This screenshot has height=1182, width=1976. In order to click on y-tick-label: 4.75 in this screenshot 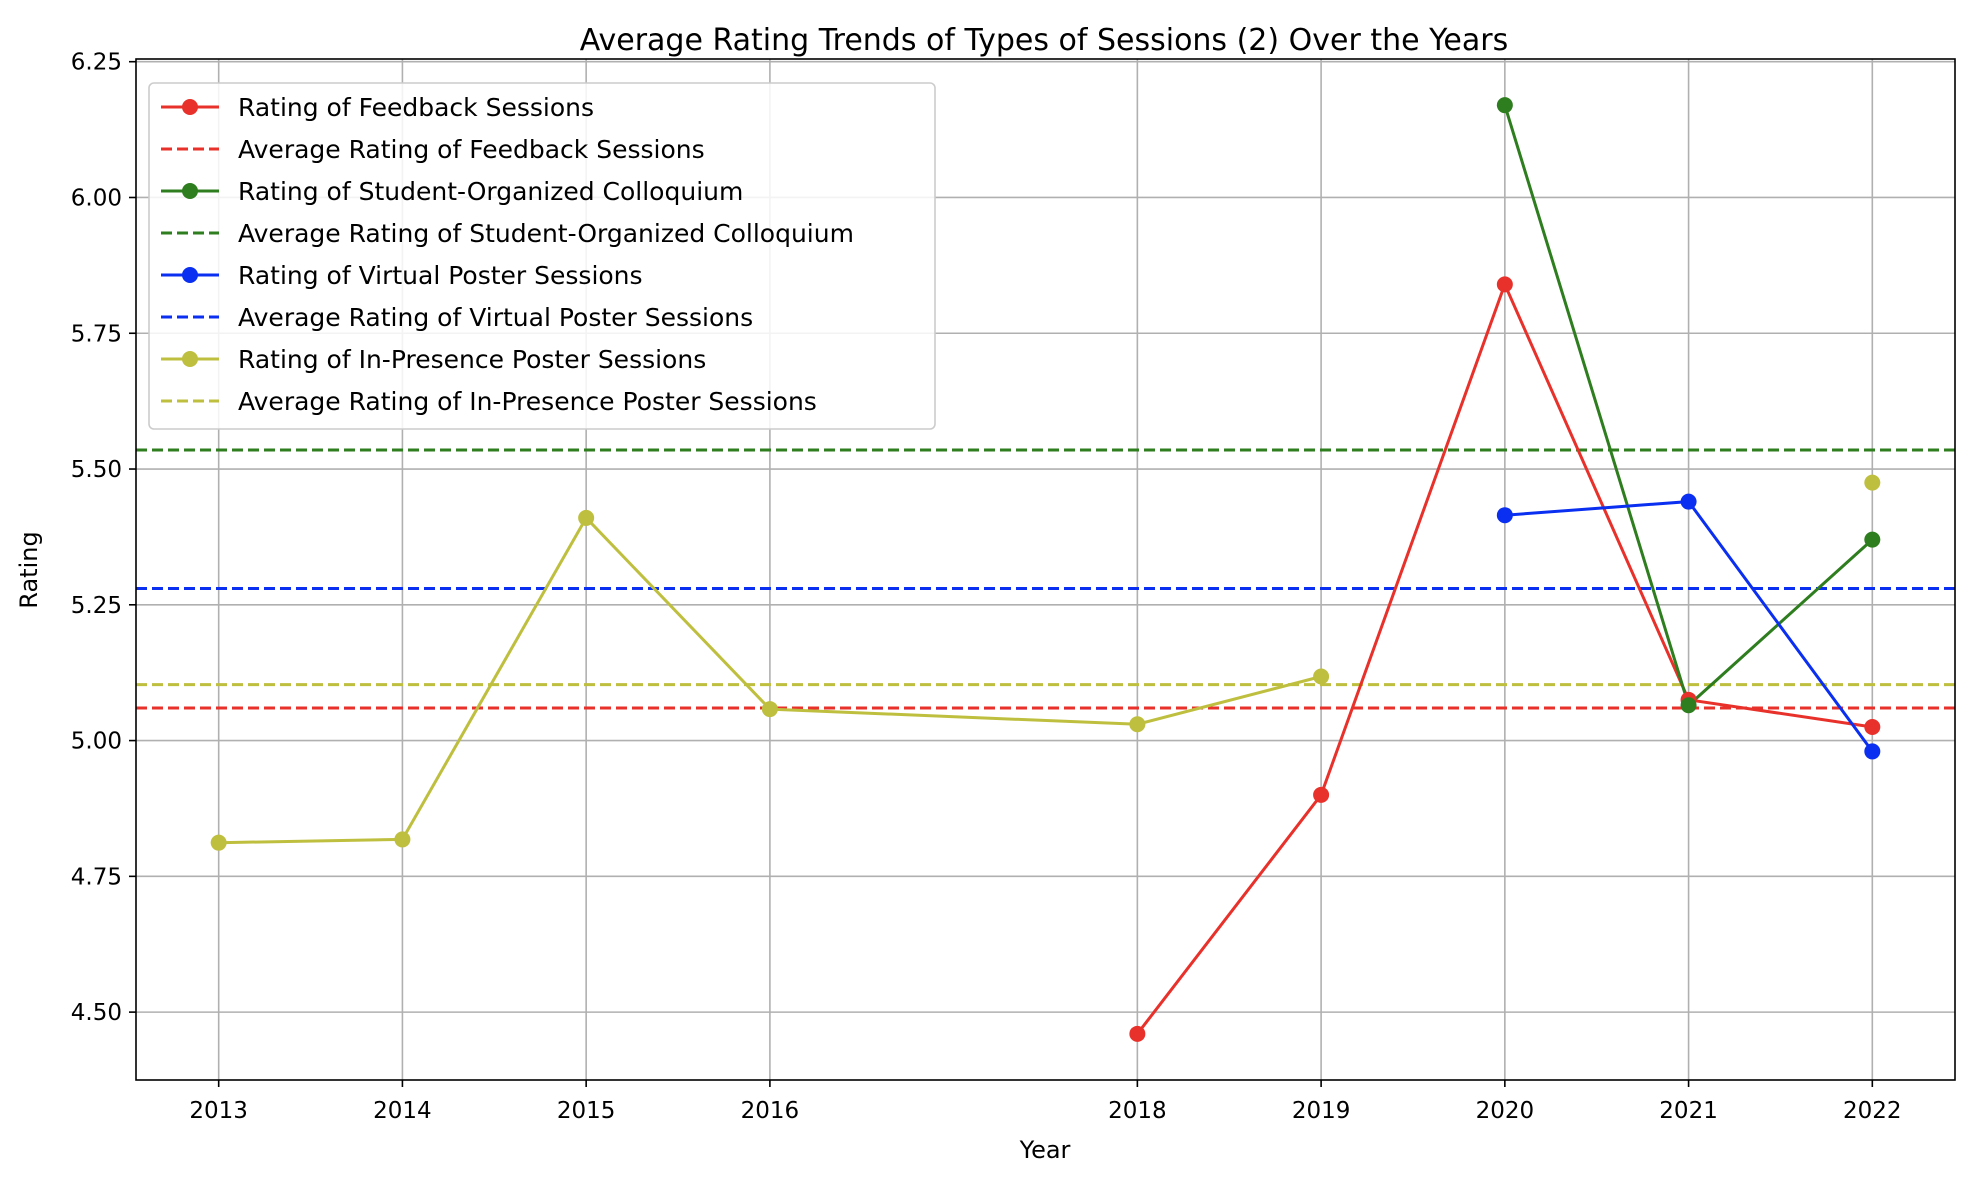, I will do `click(96, 877)`.